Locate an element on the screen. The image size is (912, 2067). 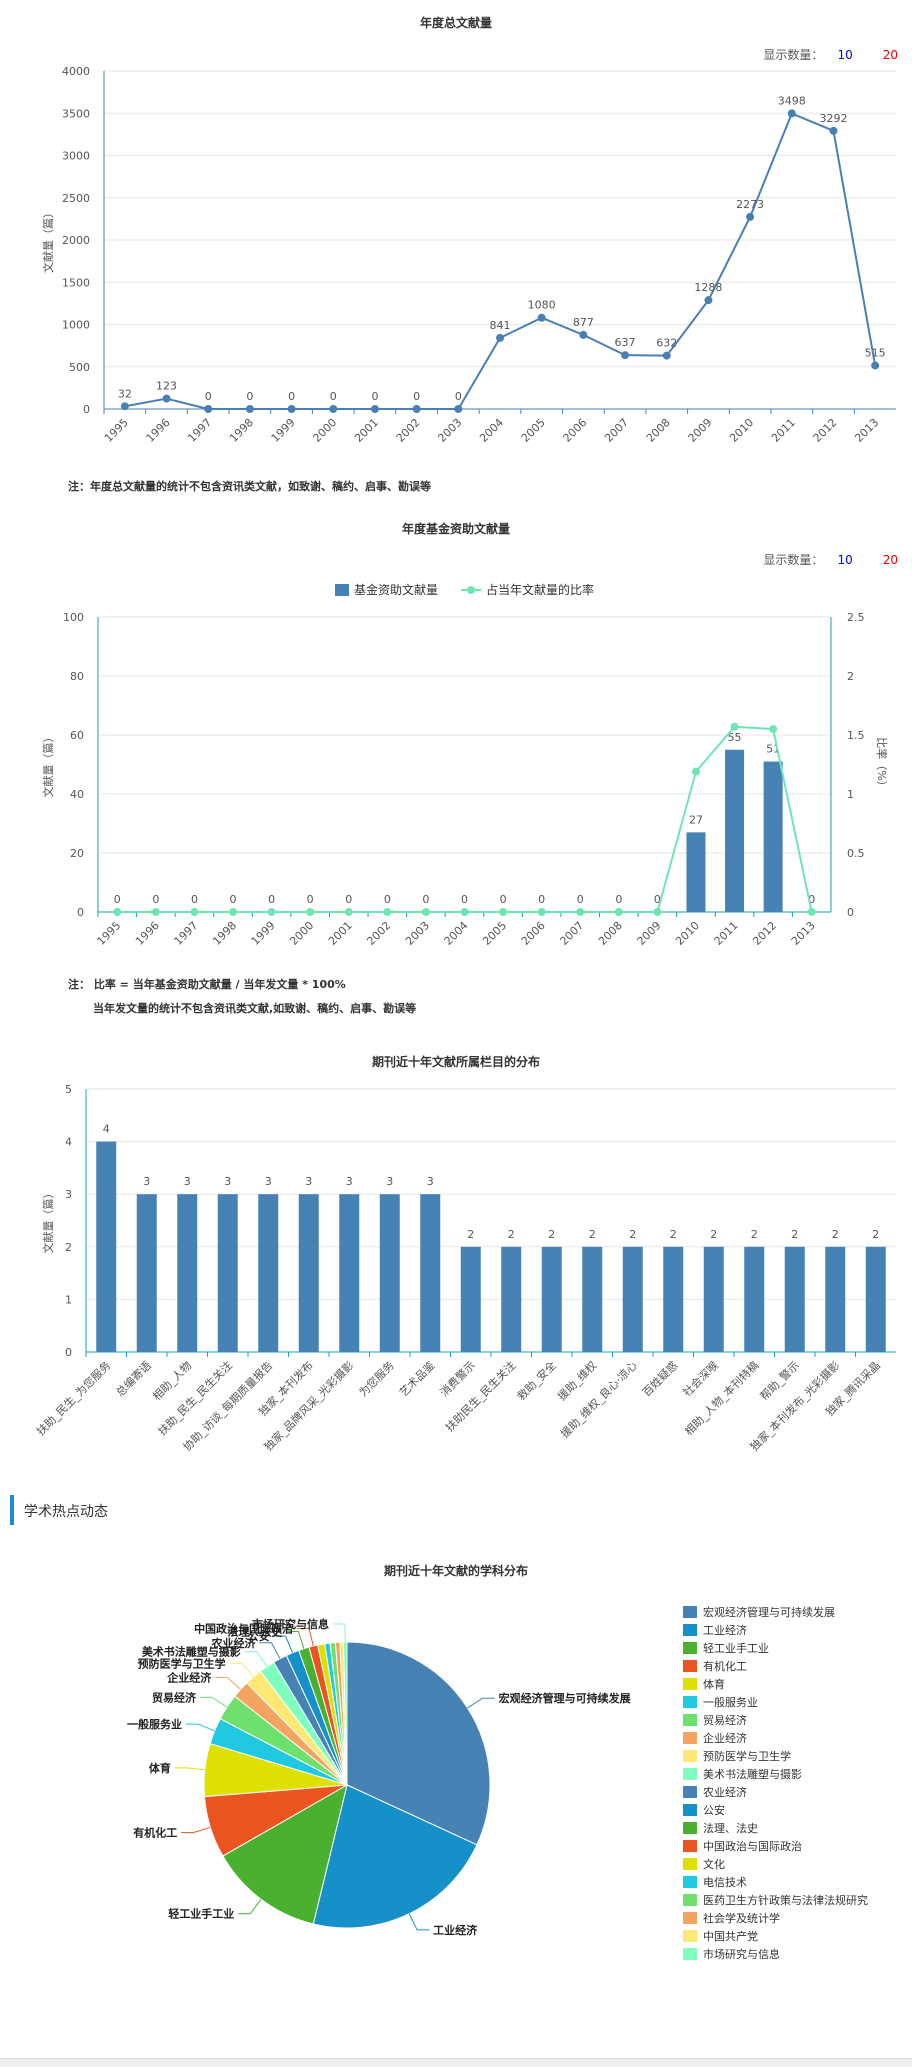
data-label: 4 is located at coordinates (106, 1129).